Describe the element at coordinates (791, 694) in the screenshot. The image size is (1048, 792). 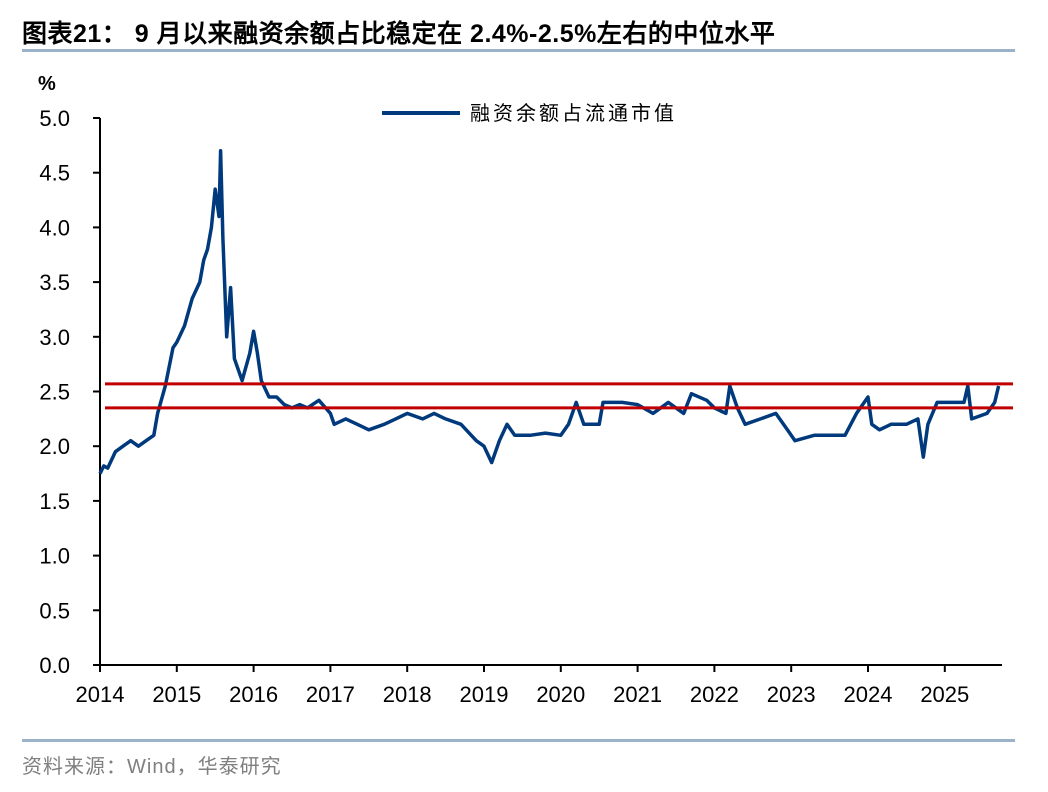
I see `x-tick-label: 2023` at that location.